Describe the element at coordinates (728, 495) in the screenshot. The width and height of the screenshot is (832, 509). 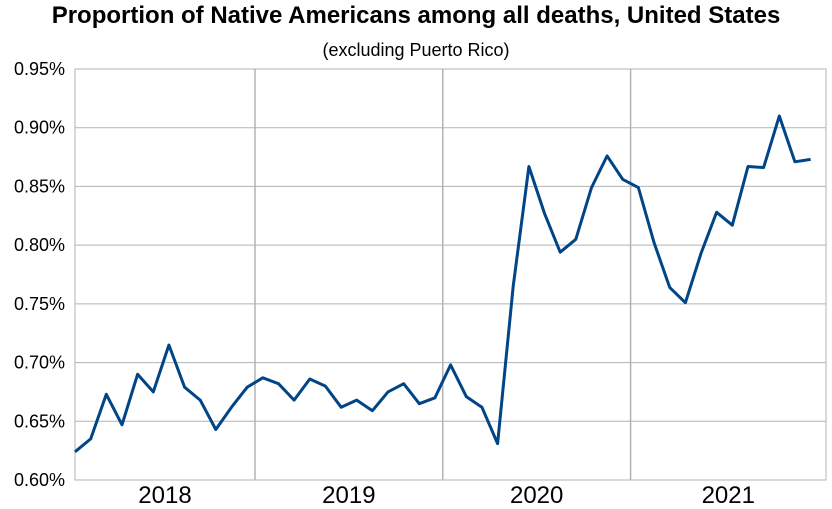
I see `x-year-label: 2021` at that location.